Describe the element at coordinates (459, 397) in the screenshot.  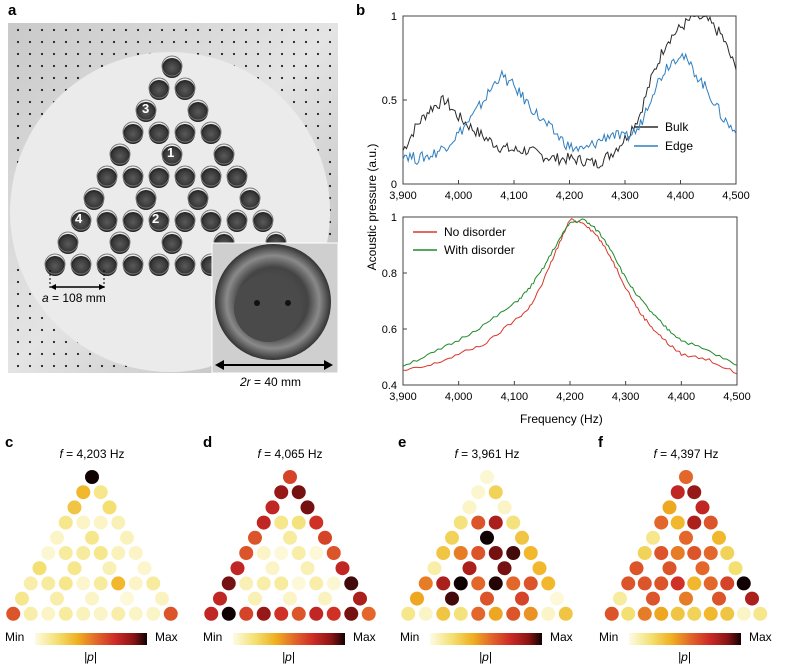
I see `x-tick-label: 4,000` at that location.